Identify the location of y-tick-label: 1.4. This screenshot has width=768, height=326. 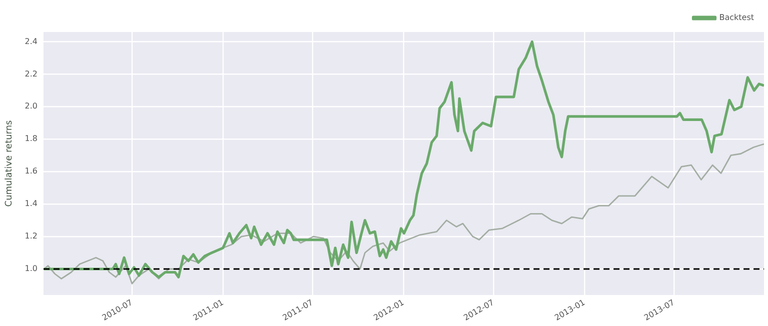
(31, 203).